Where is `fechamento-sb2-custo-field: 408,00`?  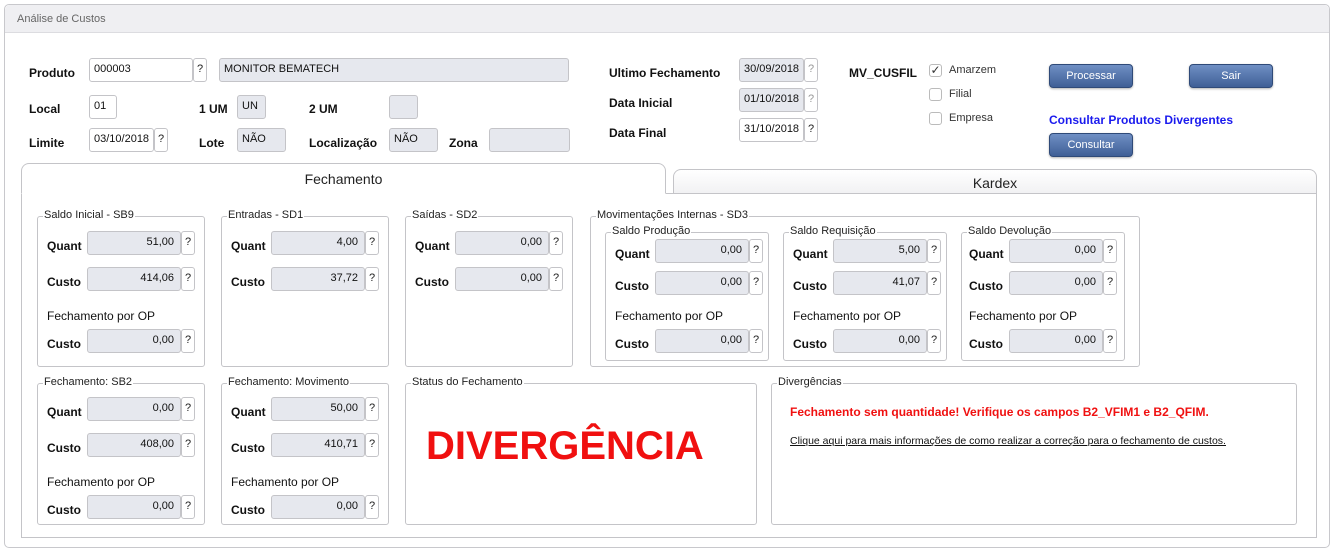 fechamento-sb2-custo-field: 408,00 is located at coordinates (134, 445).